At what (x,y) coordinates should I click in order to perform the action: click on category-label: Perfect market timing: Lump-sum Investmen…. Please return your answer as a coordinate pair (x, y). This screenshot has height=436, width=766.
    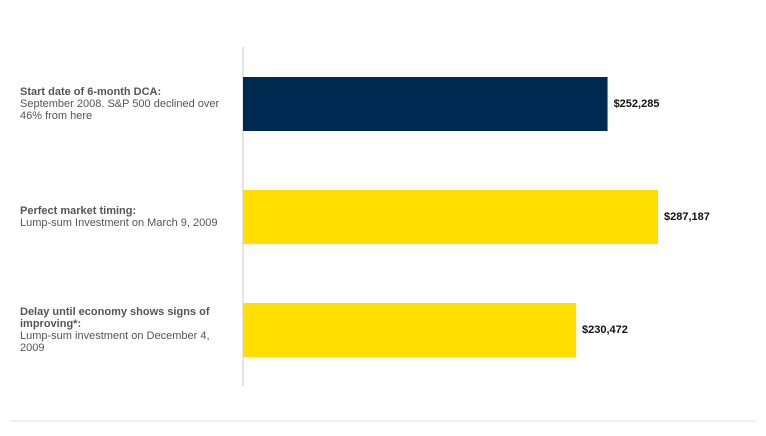
    Looking at the image, I should click on (127, 217).